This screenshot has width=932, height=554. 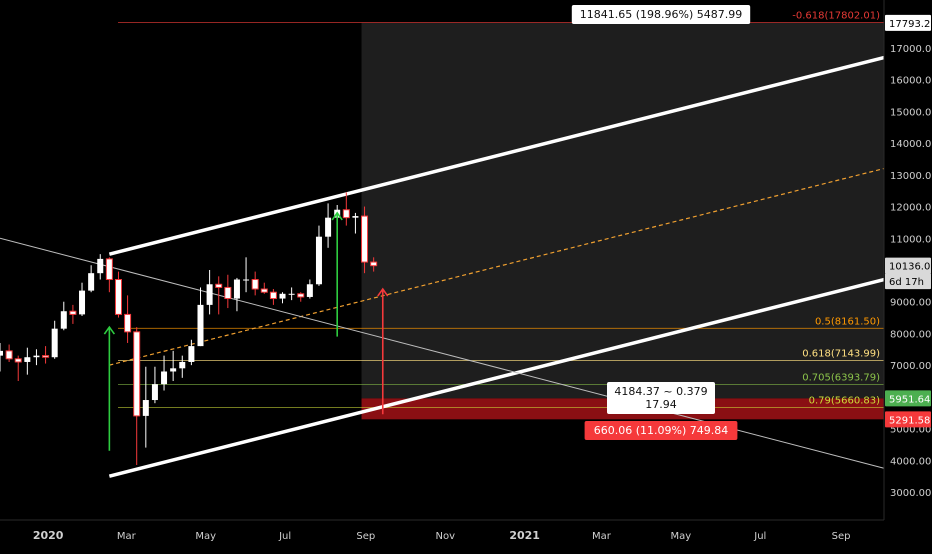 What do you see at coordinates (911, 112) in the screenshot?
I see `price-tick-label: 15000.00` at bounding box center [911, 112].